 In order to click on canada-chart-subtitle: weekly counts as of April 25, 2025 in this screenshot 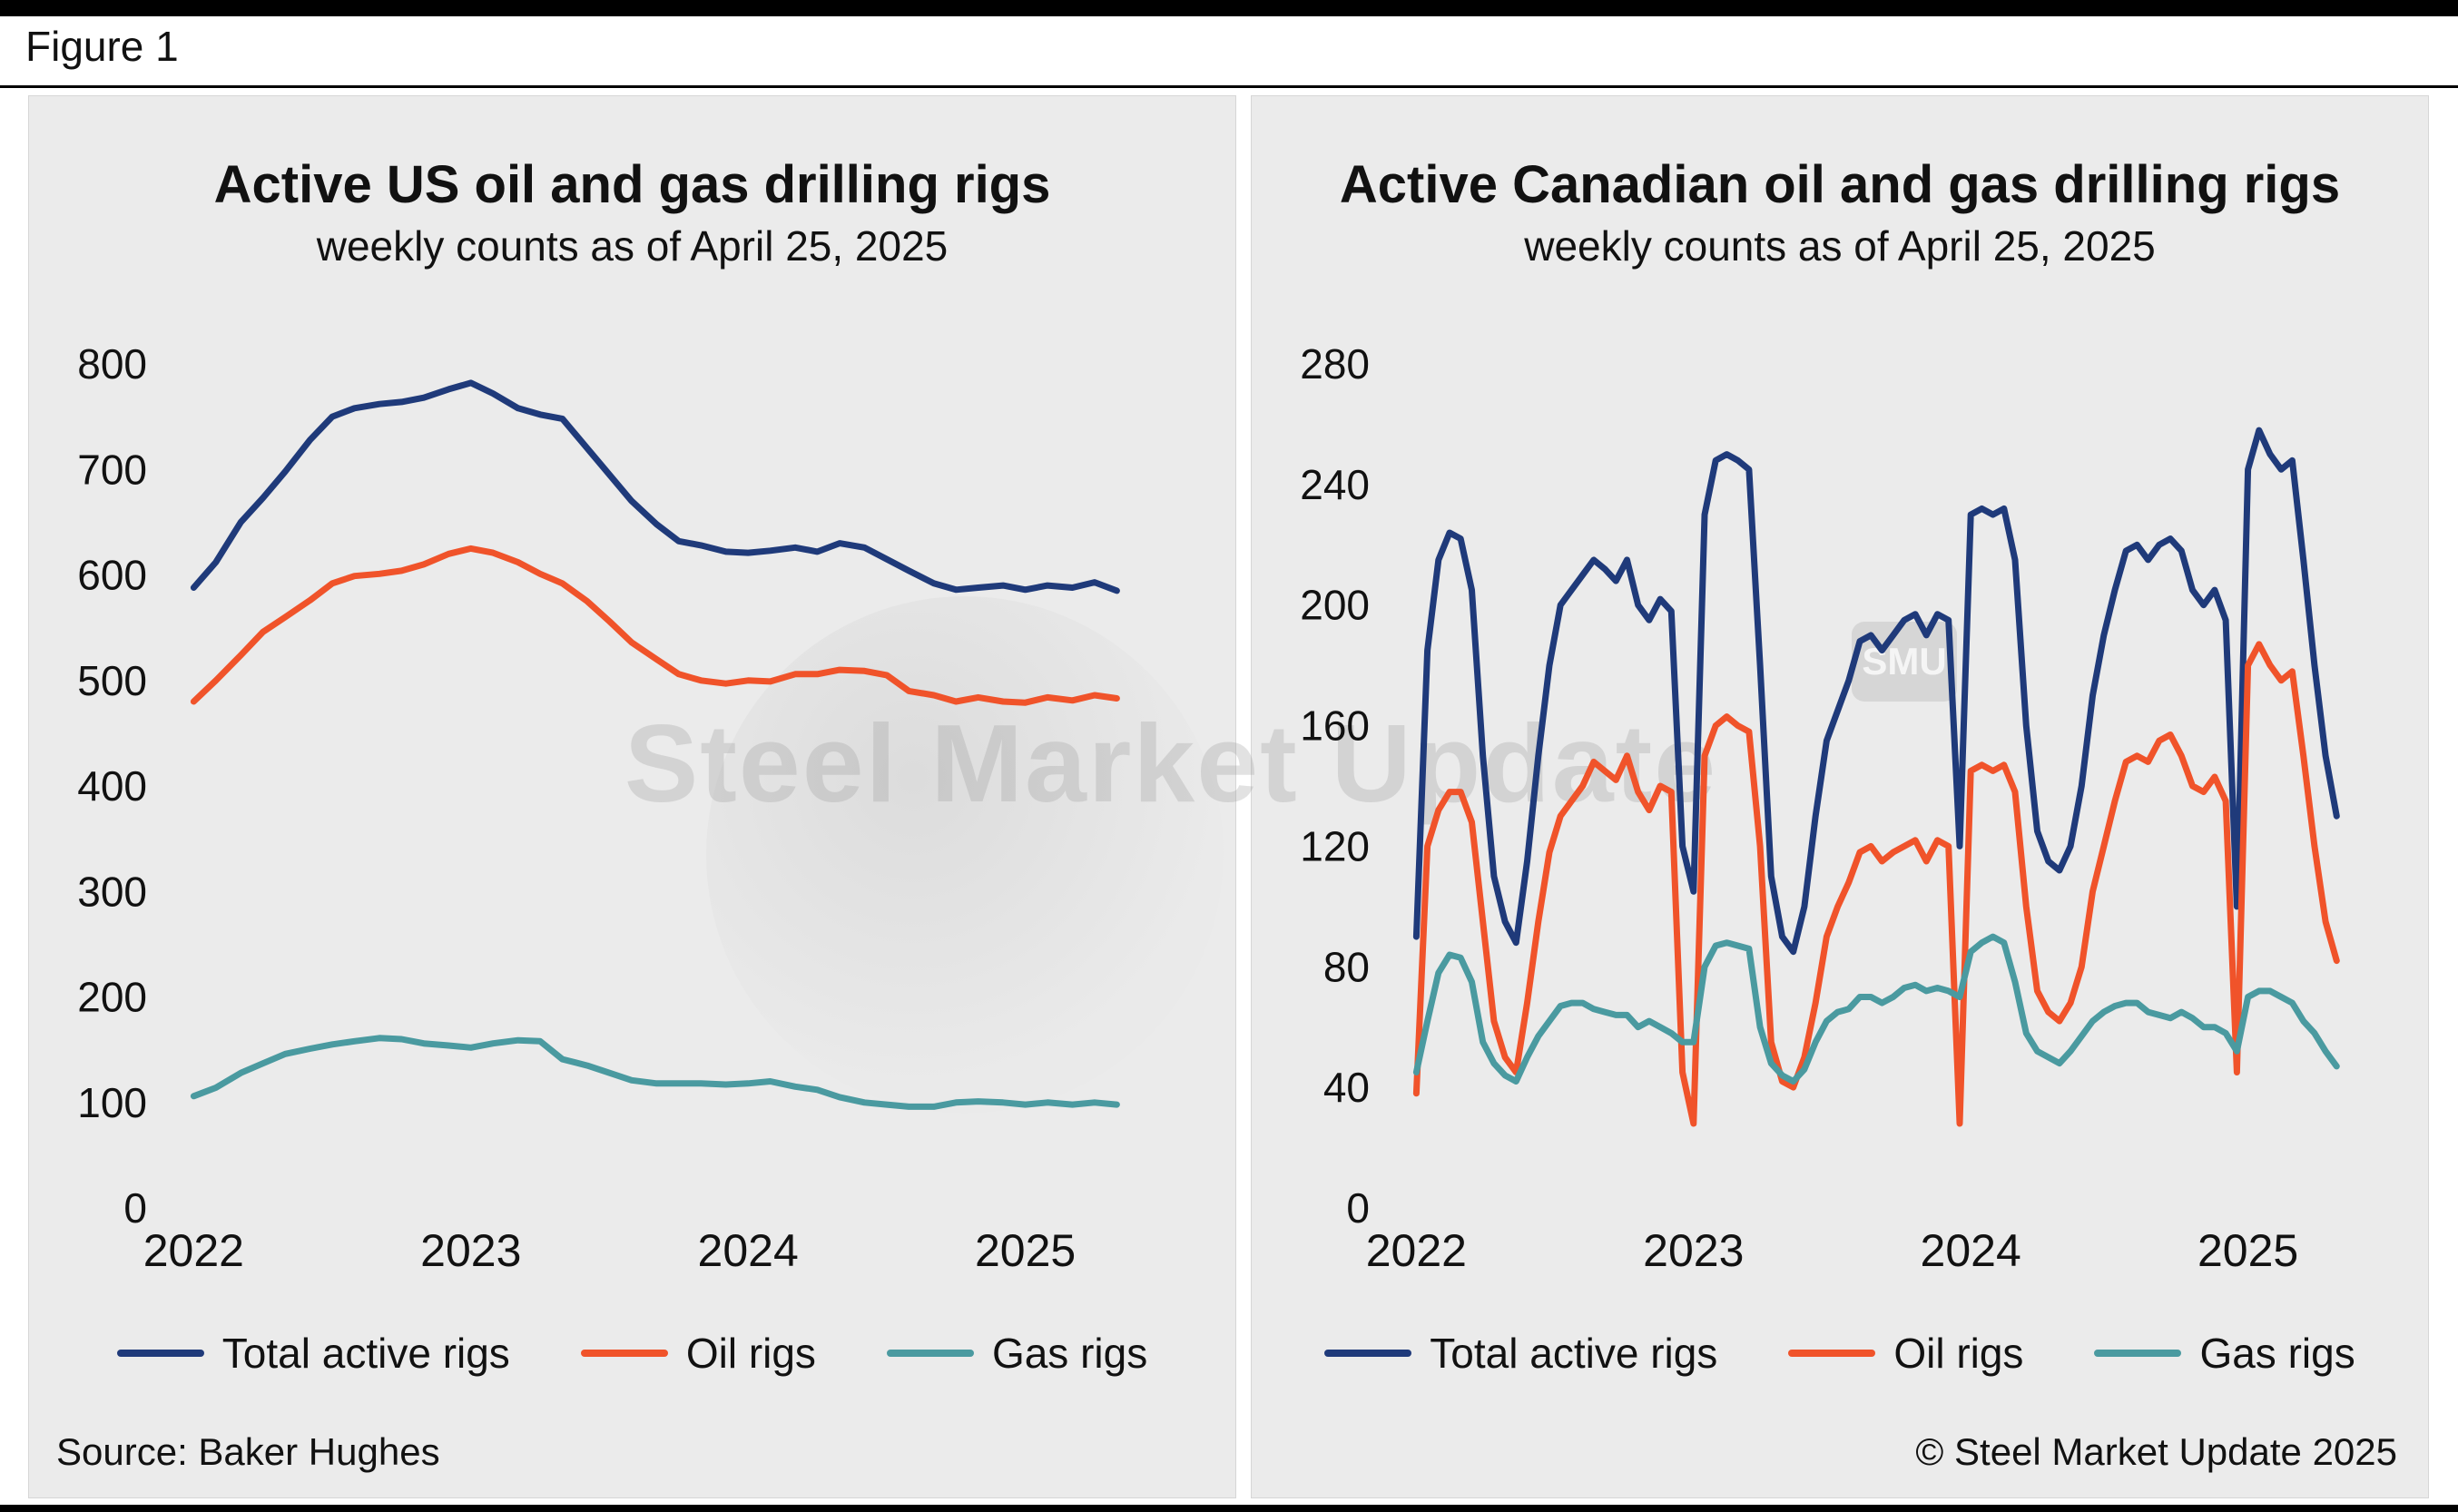, I will do `click(1840, 246)`.